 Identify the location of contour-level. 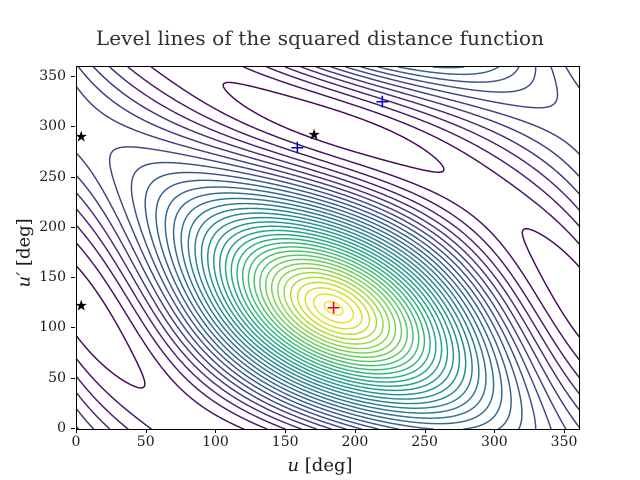
(334, 308).